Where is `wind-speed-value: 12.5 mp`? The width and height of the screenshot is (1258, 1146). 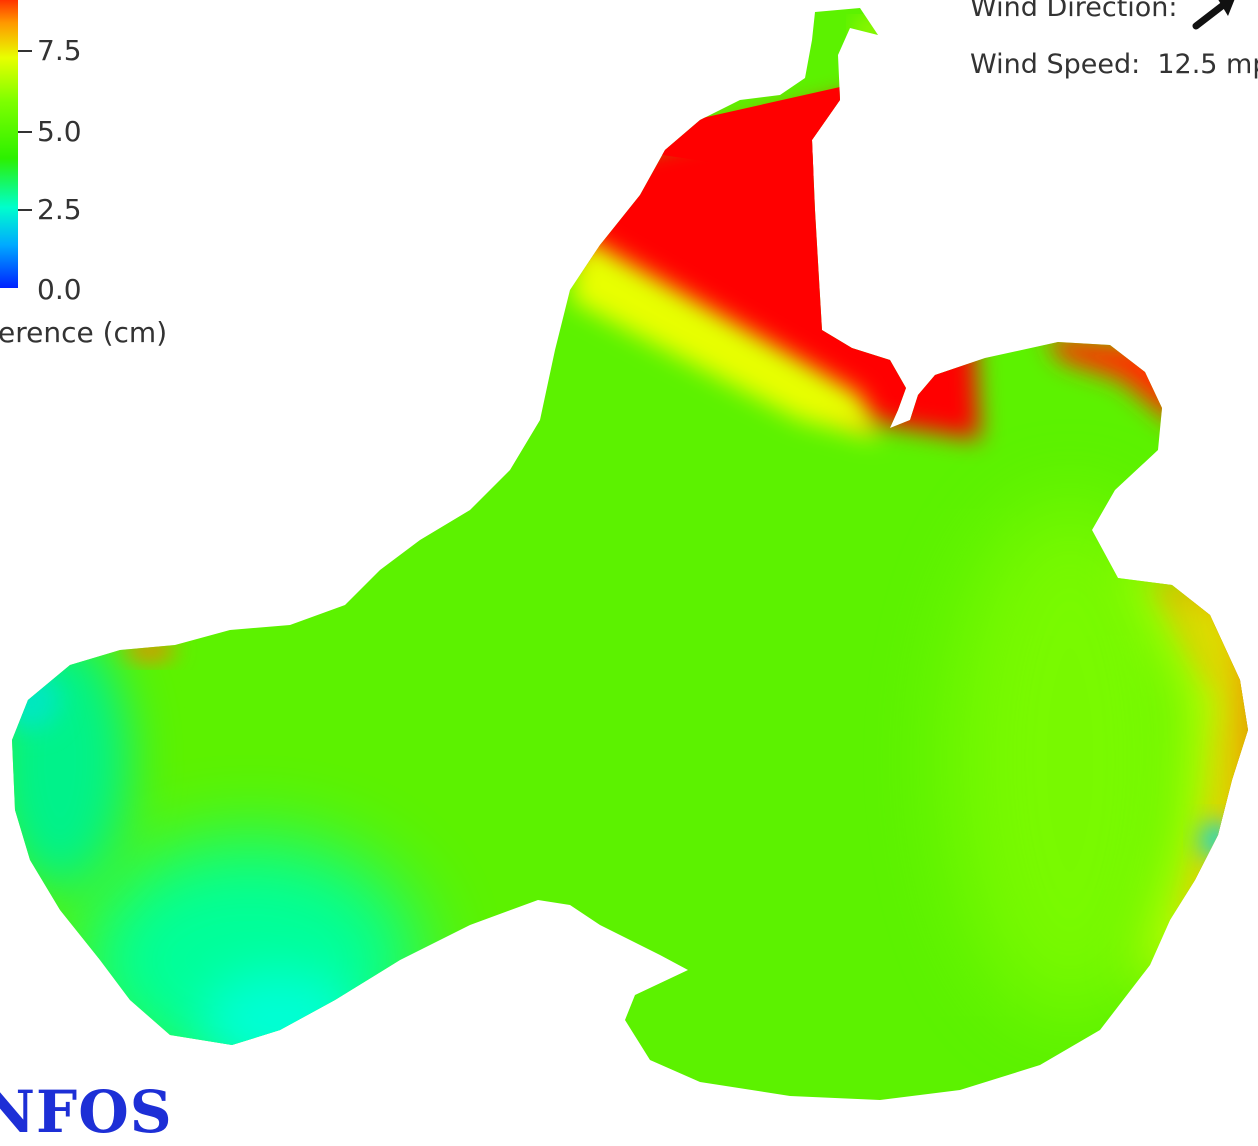 wind-speed-value: 12.5 mp is located at coordinates (1207, 64).